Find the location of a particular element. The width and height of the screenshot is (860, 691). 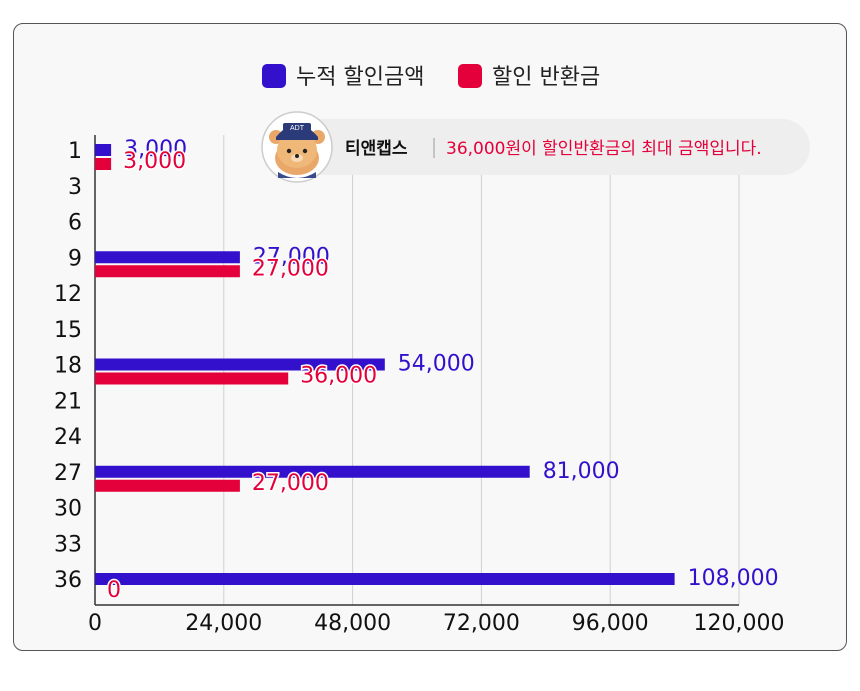

legend-swatch-refund is located at coordinates (470, 76).